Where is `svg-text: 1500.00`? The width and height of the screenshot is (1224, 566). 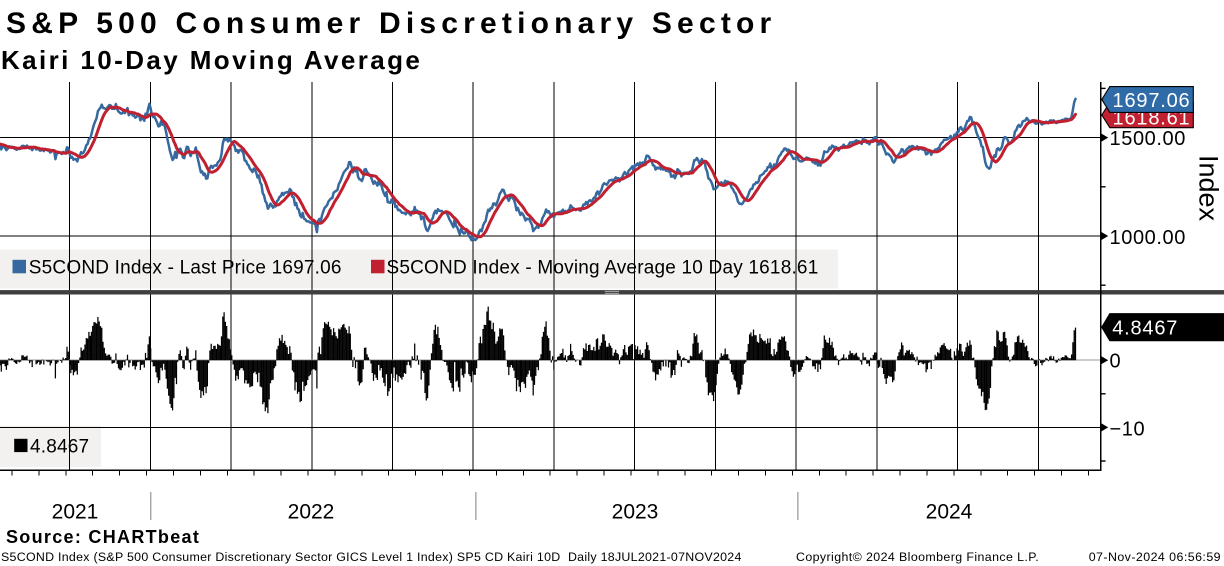 svg-text: 1500.00 is located at coordinates (1148, 139).